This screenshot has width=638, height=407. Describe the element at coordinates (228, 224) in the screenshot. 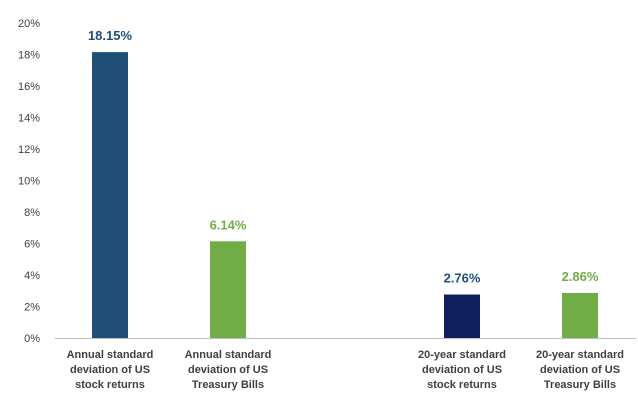

I see `data-label: 6.14%` at that location.